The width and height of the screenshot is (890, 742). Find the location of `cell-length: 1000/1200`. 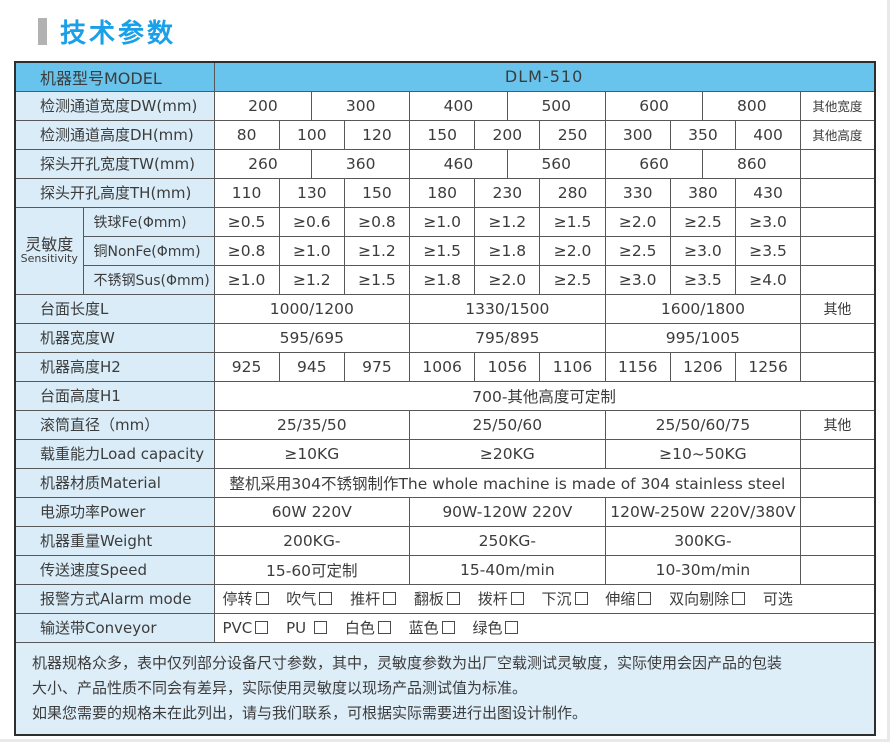

cell-length: 1000/1200 is located at coordinates (312, 308).